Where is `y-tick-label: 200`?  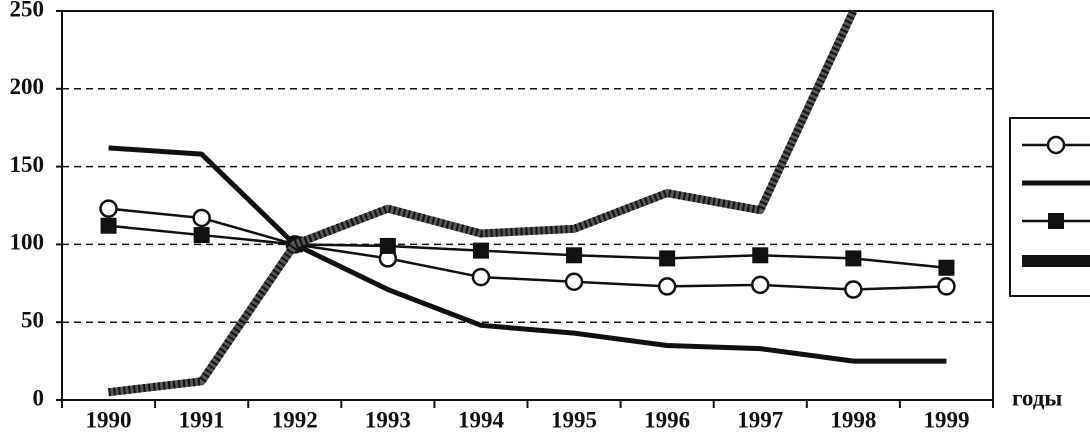 y-tick-label: 200 is located at coordinates (27, 86).